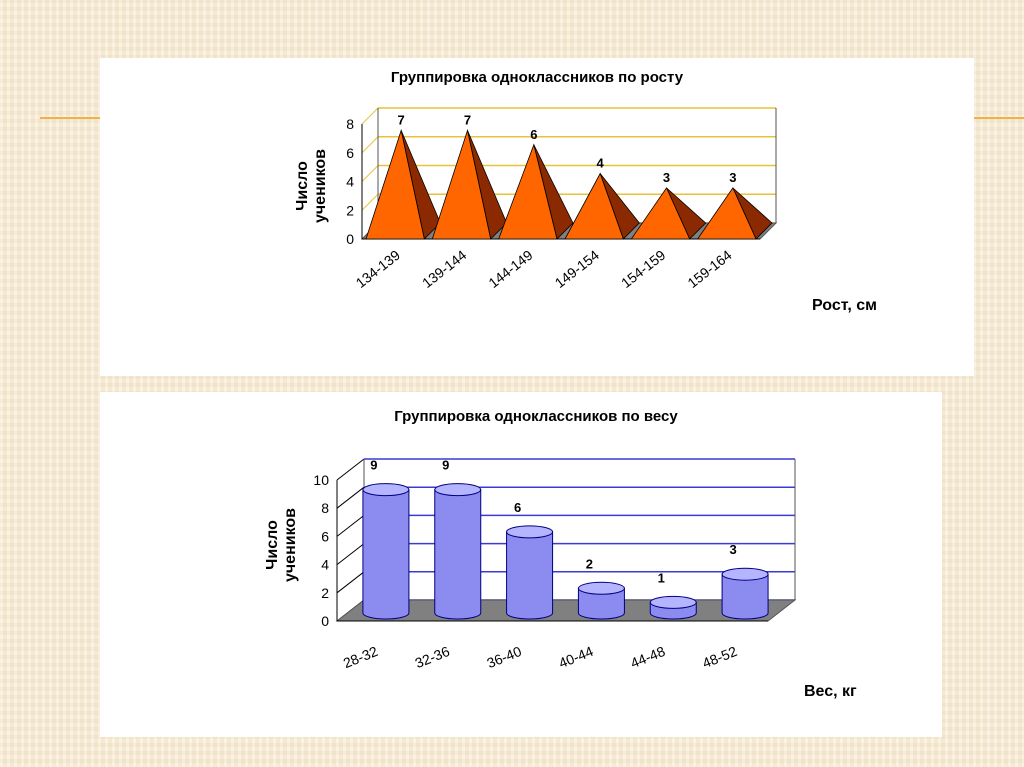 This screenshot has height=767, width=1024. What do you see at coordinates (444, 269) in the screenshot?
I see `x-tick-label: 139-144` at bounding box center [444, 269].